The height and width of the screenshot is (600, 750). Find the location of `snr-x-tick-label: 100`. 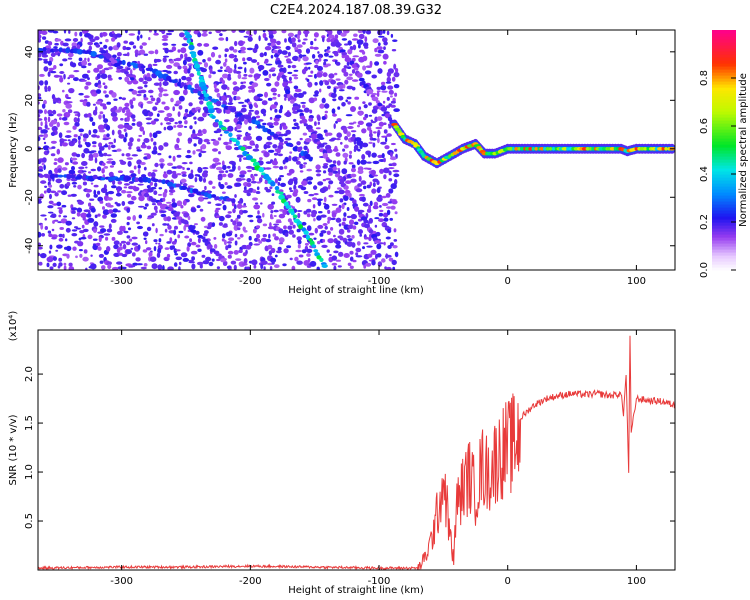

snr-x-tick-label: 100 is located at coordinates (636, 581).